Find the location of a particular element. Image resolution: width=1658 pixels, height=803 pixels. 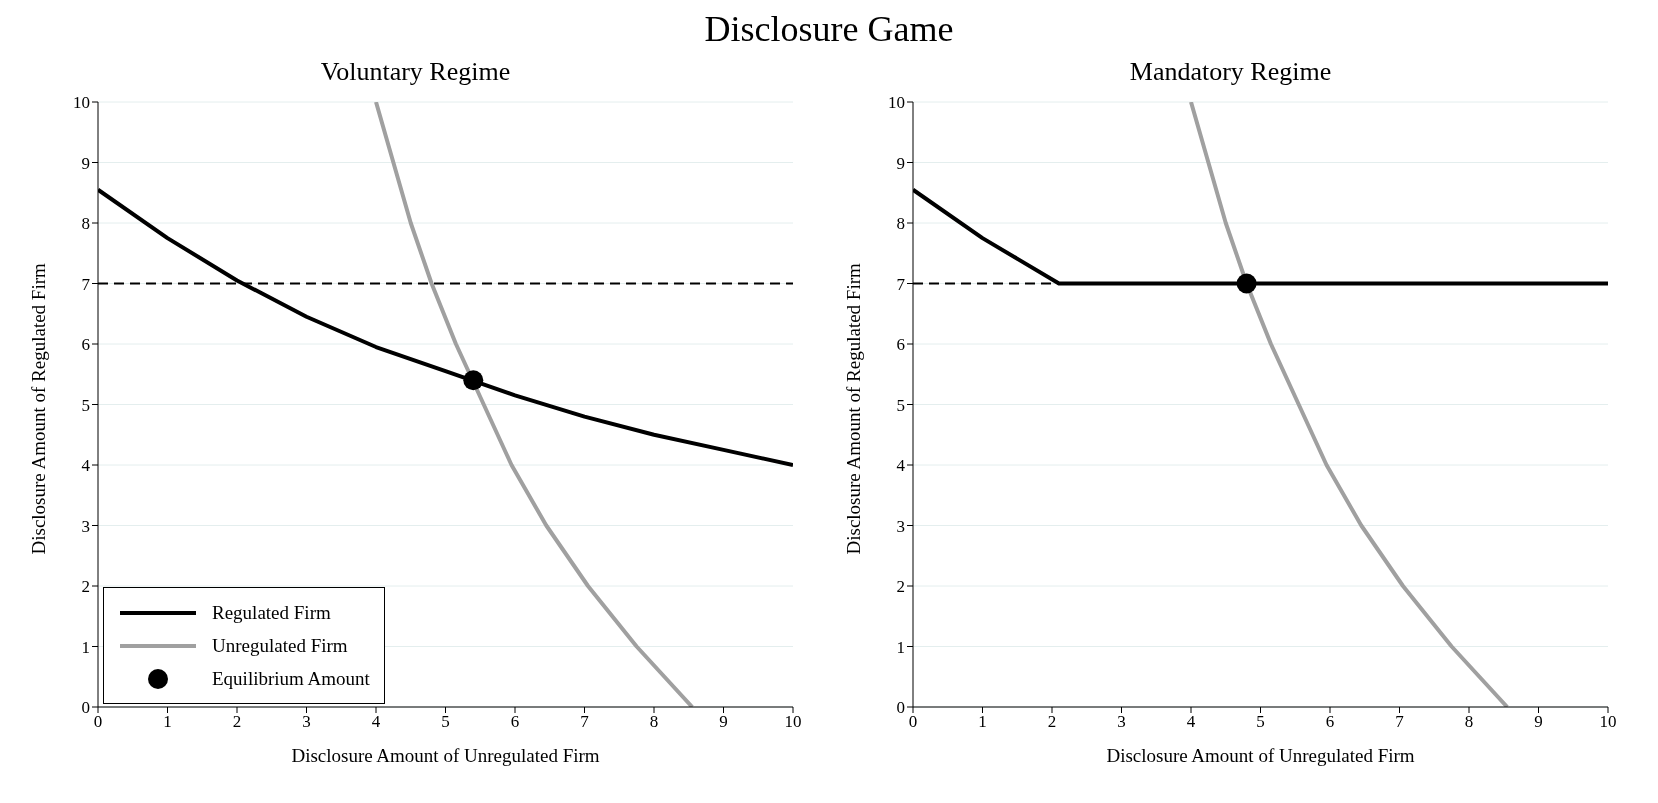

text: Disclosure Game is located at coordinates (829, 29).